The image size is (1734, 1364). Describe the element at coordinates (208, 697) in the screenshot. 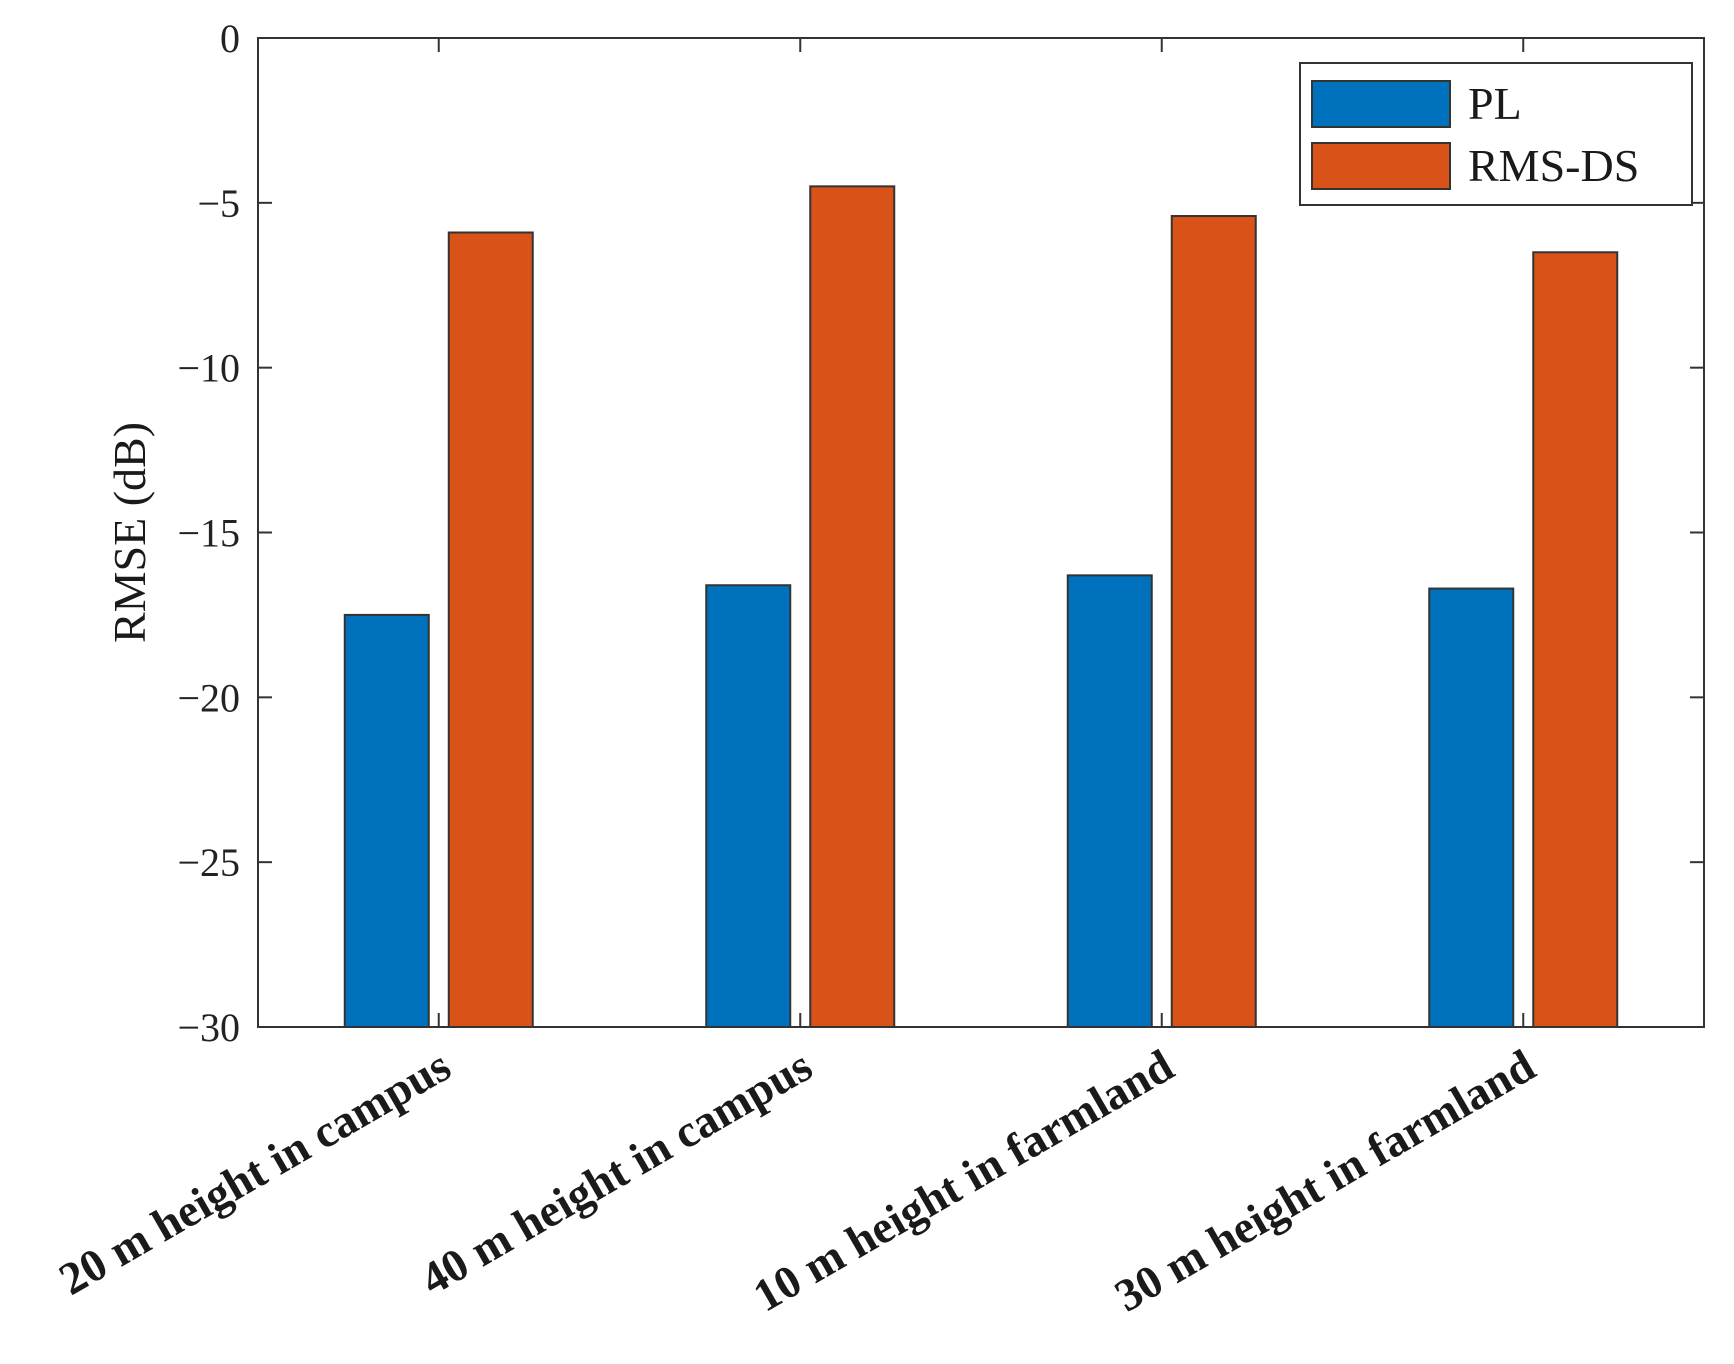

I see `y-tick-label: −20` at that location.